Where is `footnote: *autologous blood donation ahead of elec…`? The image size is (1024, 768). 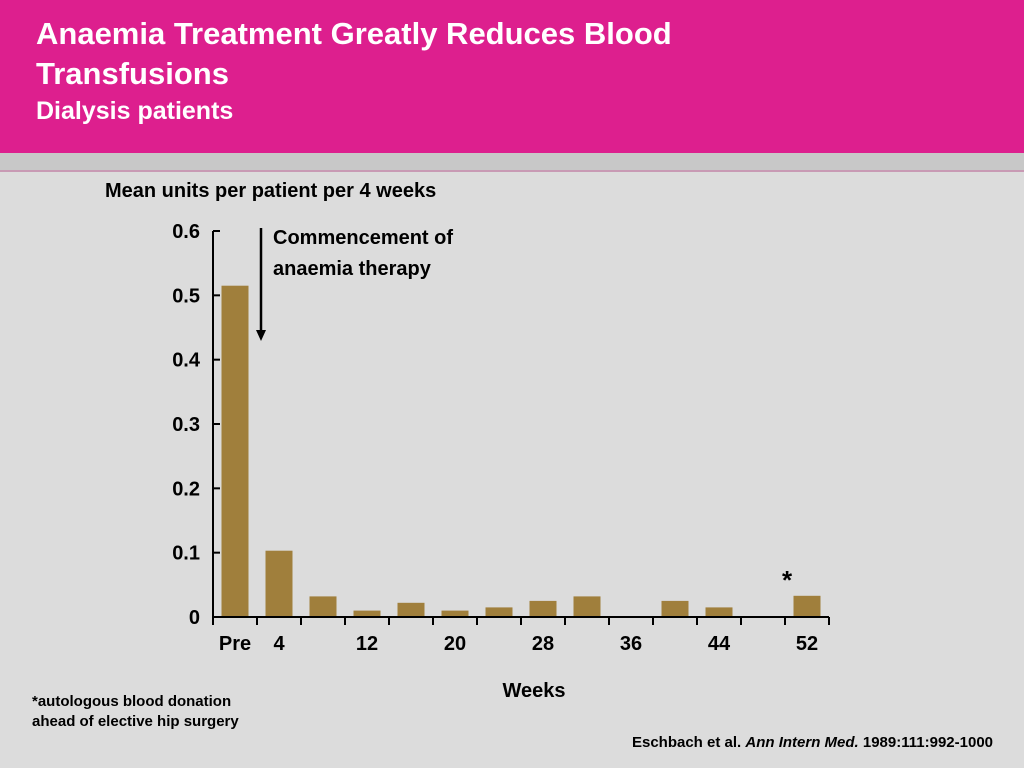
footnote: *autologous blood donation ahead of elec… is located at coordinates (135, 712).